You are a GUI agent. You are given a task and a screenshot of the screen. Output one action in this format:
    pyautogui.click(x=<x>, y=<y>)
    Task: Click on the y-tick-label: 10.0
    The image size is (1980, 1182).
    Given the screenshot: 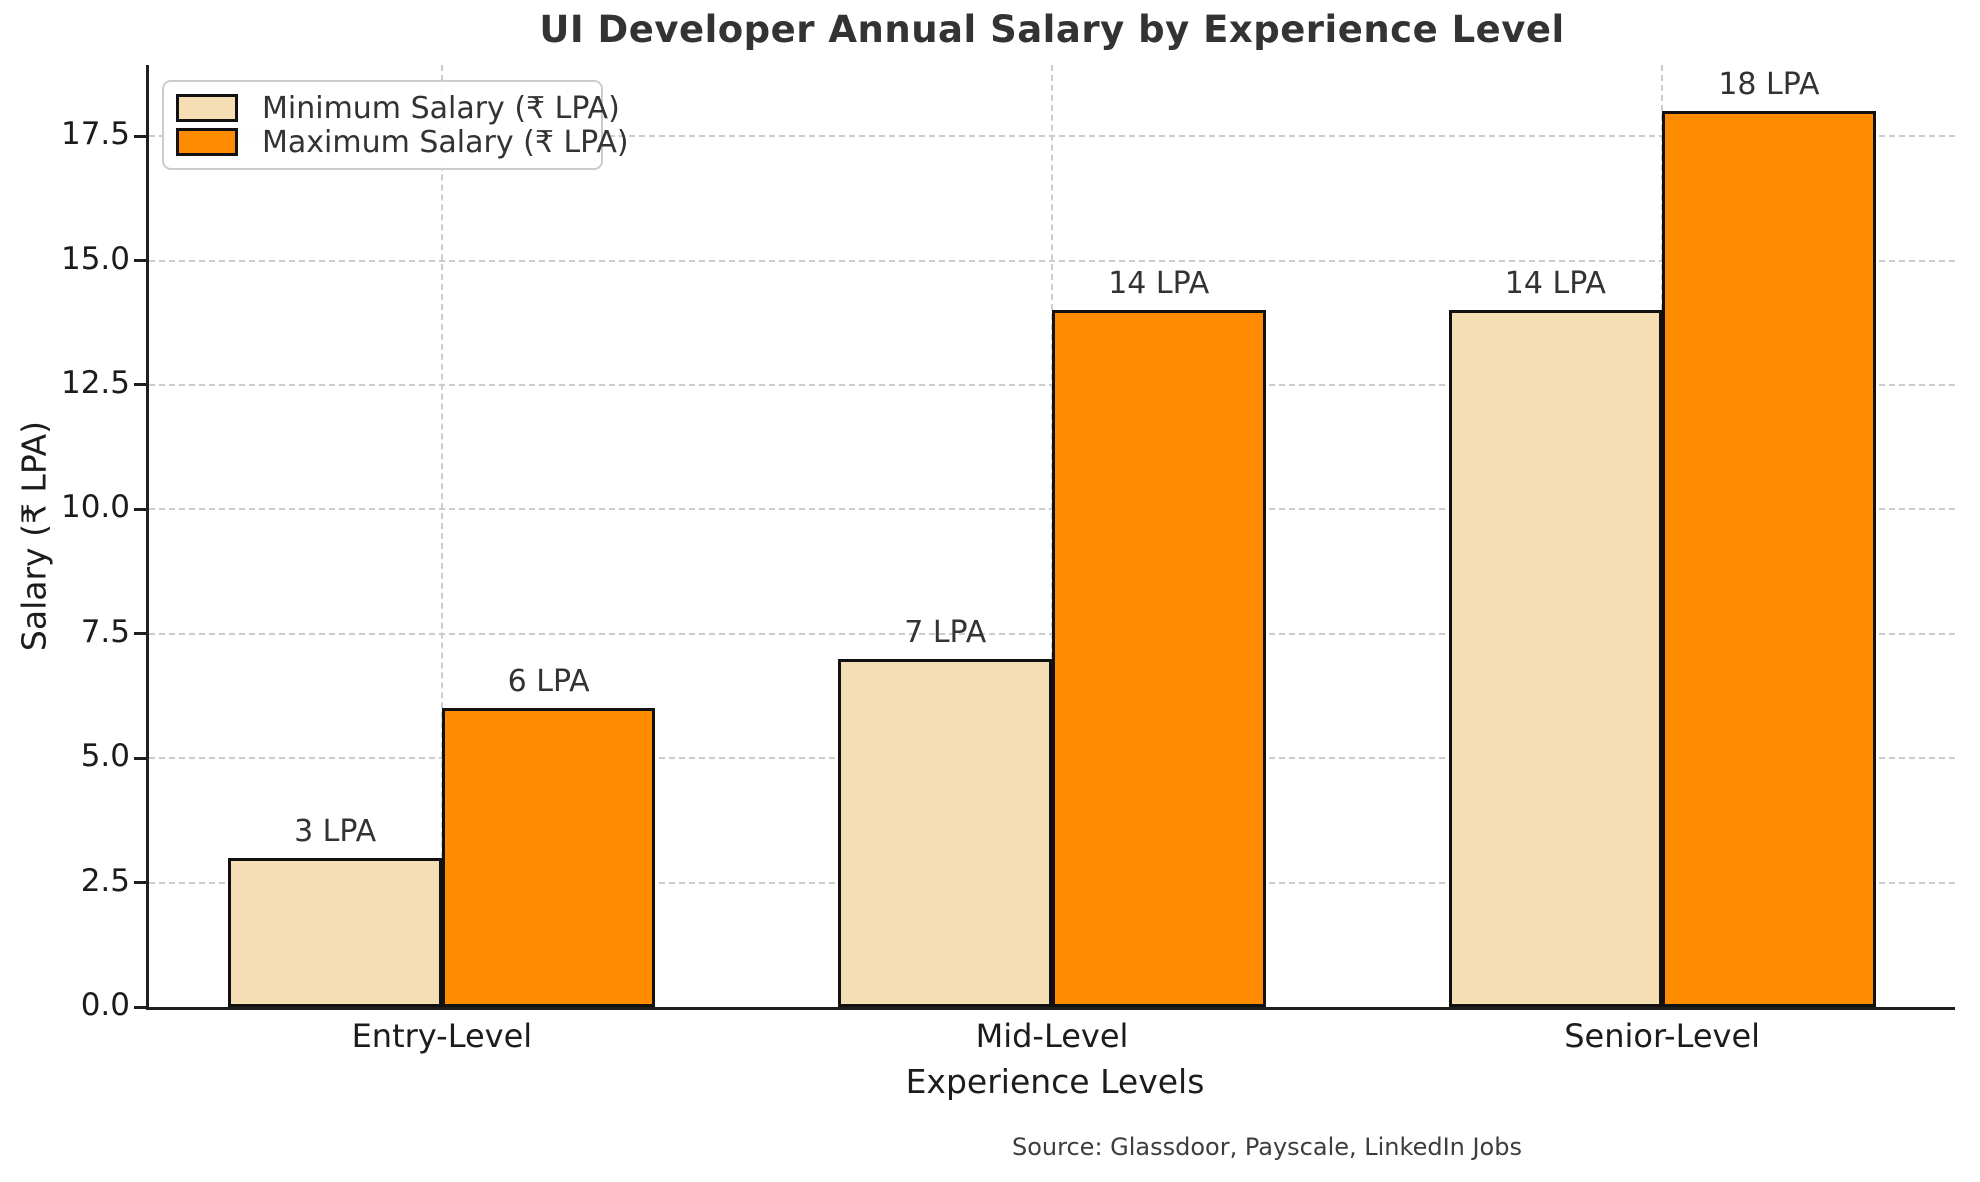 What is the action you would take?
    pyautogui.click(x=95, y=507)
    